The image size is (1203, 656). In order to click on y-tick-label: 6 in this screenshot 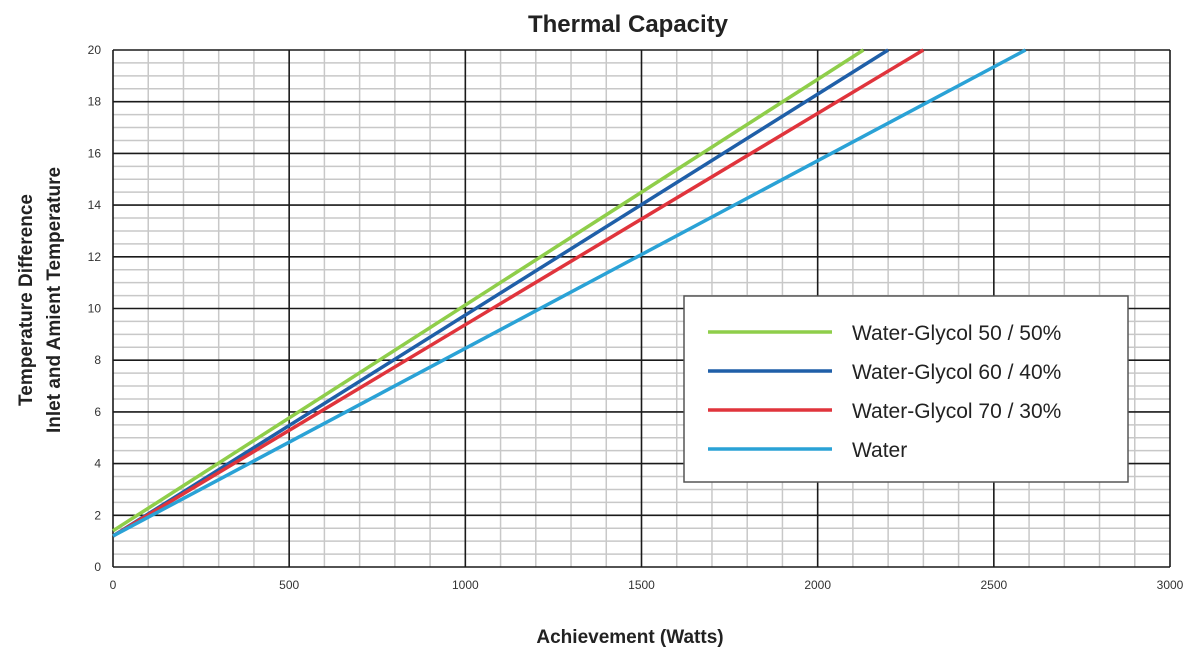, I will do `click(97, 412)`.